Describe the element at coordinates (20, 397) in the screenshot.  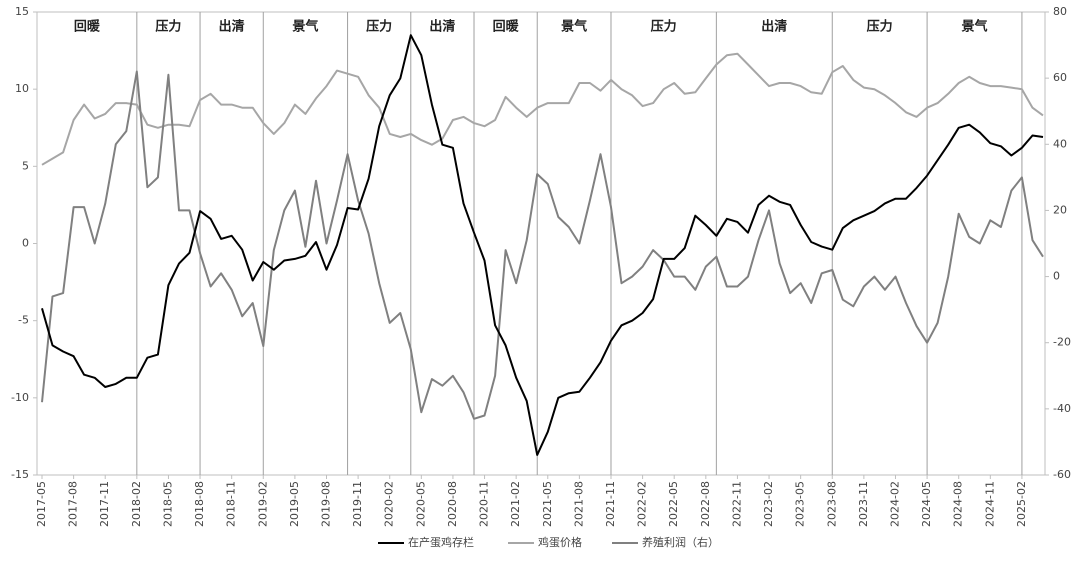
I see `y-tick-label: -10` at that location.